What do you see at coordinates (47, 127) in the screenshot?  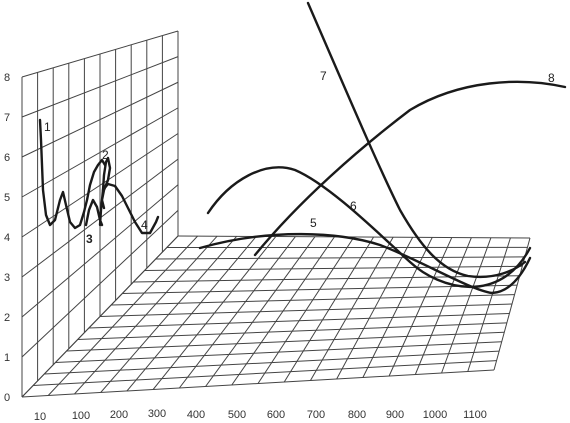 I see `curve-label: 1` at bounding box center [47, 127].